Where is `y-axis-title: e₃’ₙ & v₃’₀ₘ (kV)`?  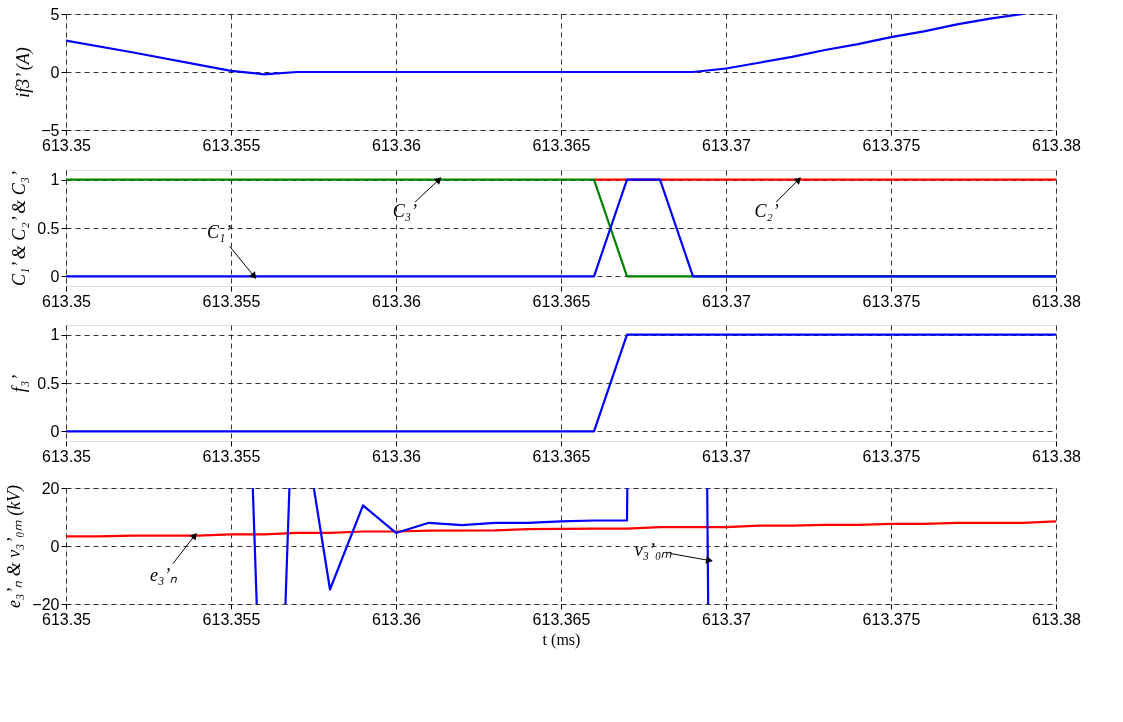 y-axis-title: e₃’ₙ & v₃’₀ₘ (kV) is located at coordinates (15, 546).